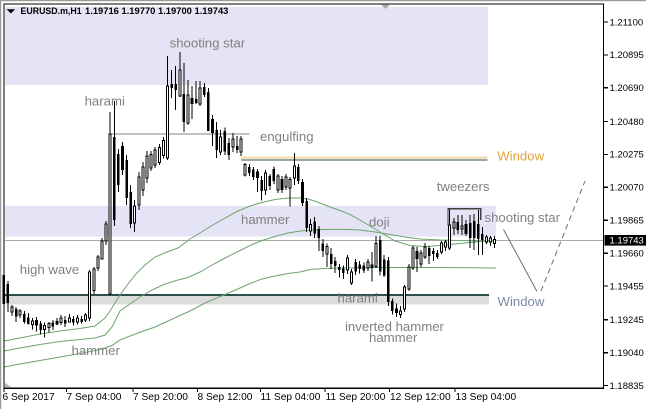 This screenshot has height=409, width=646. What do you see at coordinates (627, 88) in the screenshot?
I see `svg-text: 1.20690` at bounding box center [627, 88].